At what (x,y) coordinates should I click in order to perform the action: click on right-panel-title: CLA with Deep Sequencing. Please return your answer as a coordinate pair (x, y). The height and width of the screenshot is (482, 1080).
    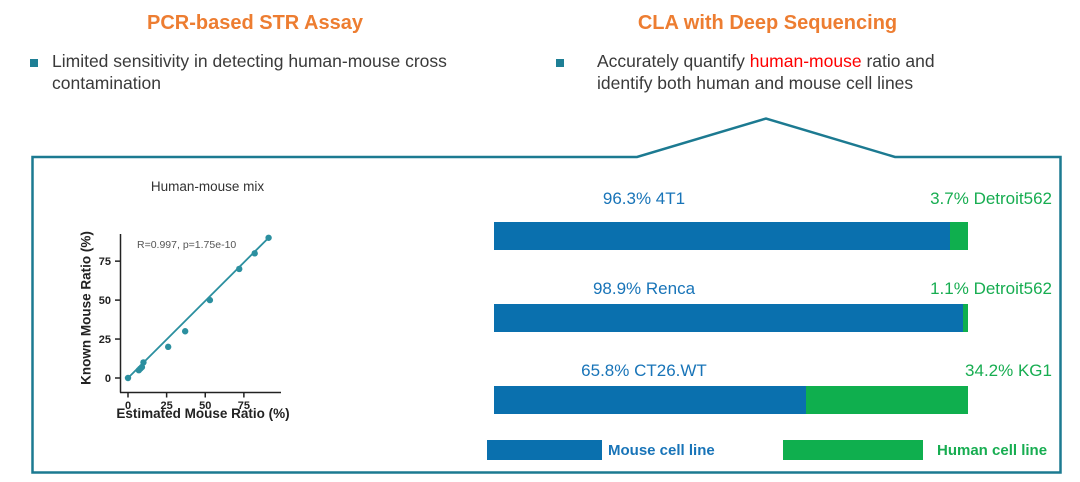
    Looking at the image, I should click on (767, 23).